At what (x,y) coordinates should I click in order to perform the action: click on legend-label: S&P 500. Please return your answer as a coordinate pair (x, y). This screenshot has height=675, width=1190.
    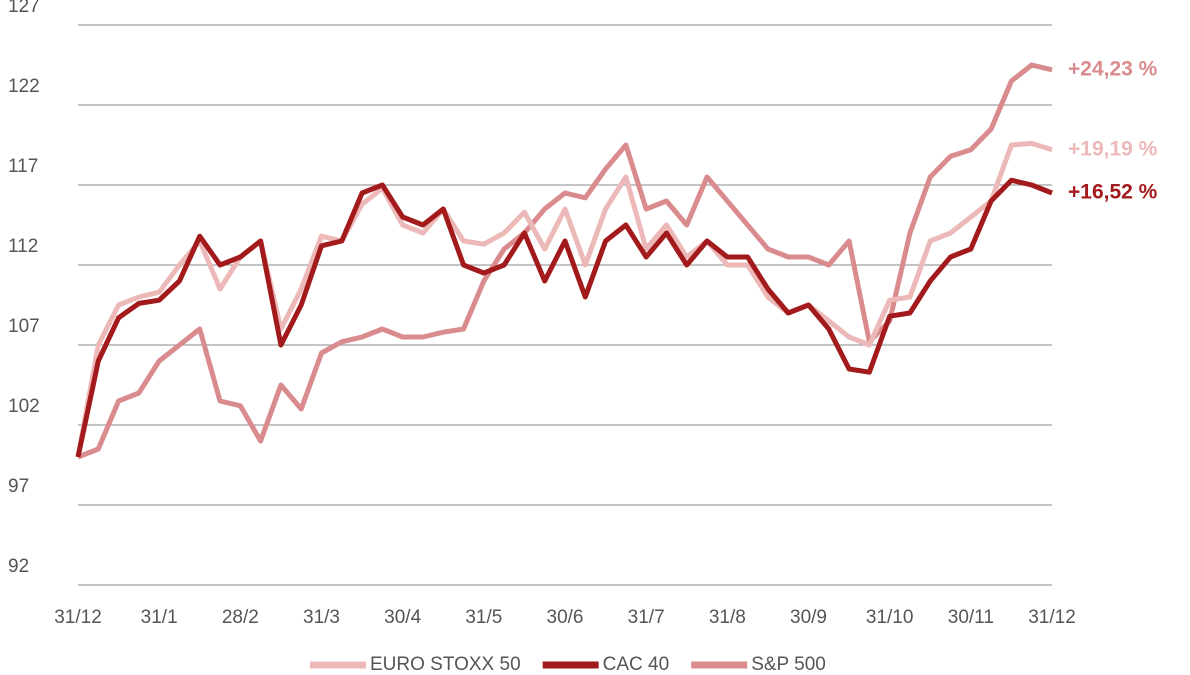
    Looking at the image, I should click on (788, 664).